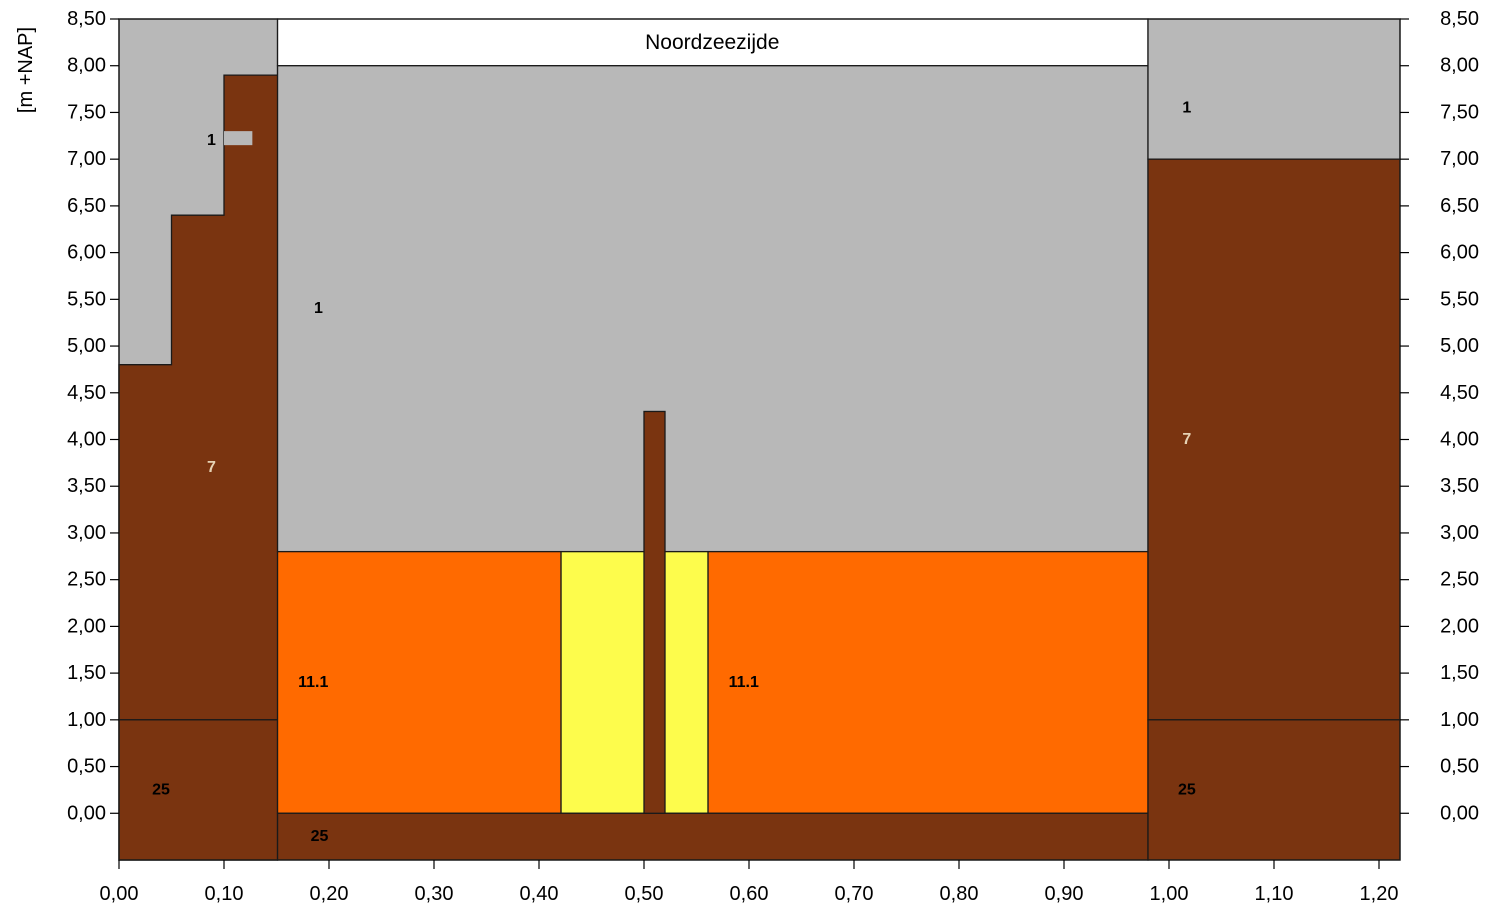  I want to click on x-tick-label: 0,40, so click(539, 894).